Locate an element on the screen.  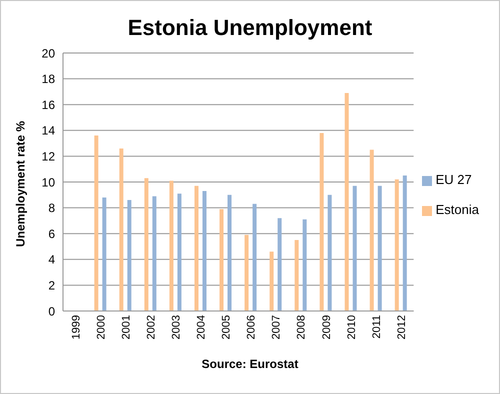
y-tick-label: 18 is located at coordinates (49, 79).